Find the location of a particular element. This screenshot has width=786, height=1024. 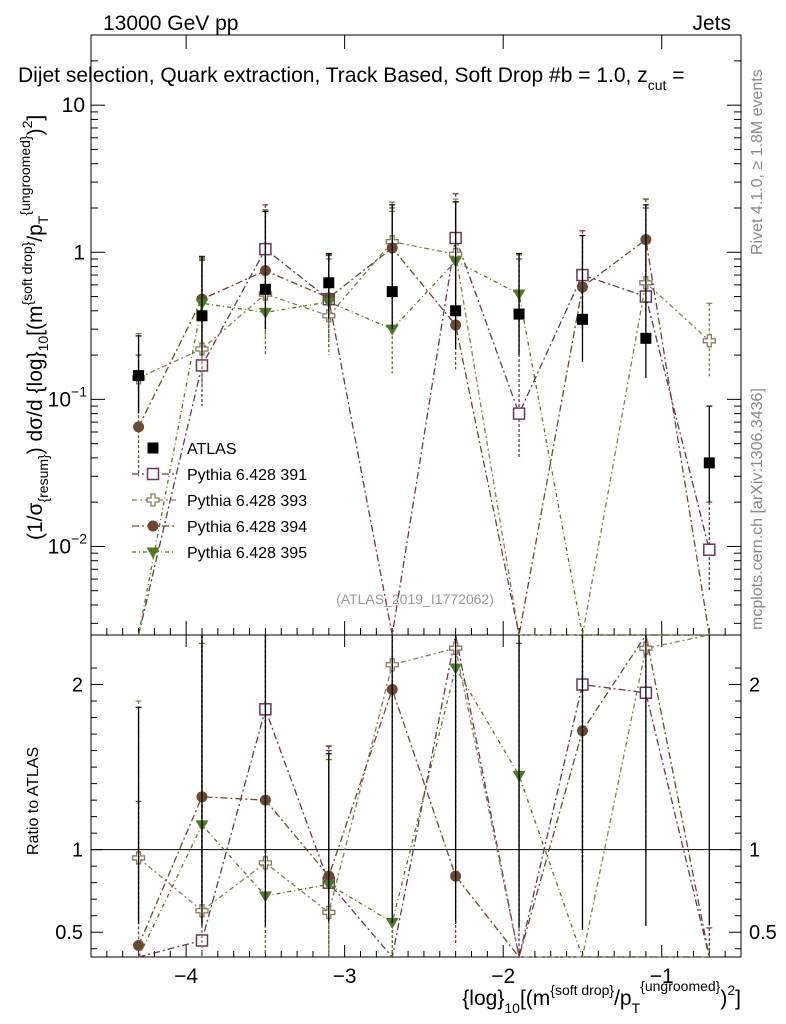

category-label: Jets is located at coordinates (711, 23).